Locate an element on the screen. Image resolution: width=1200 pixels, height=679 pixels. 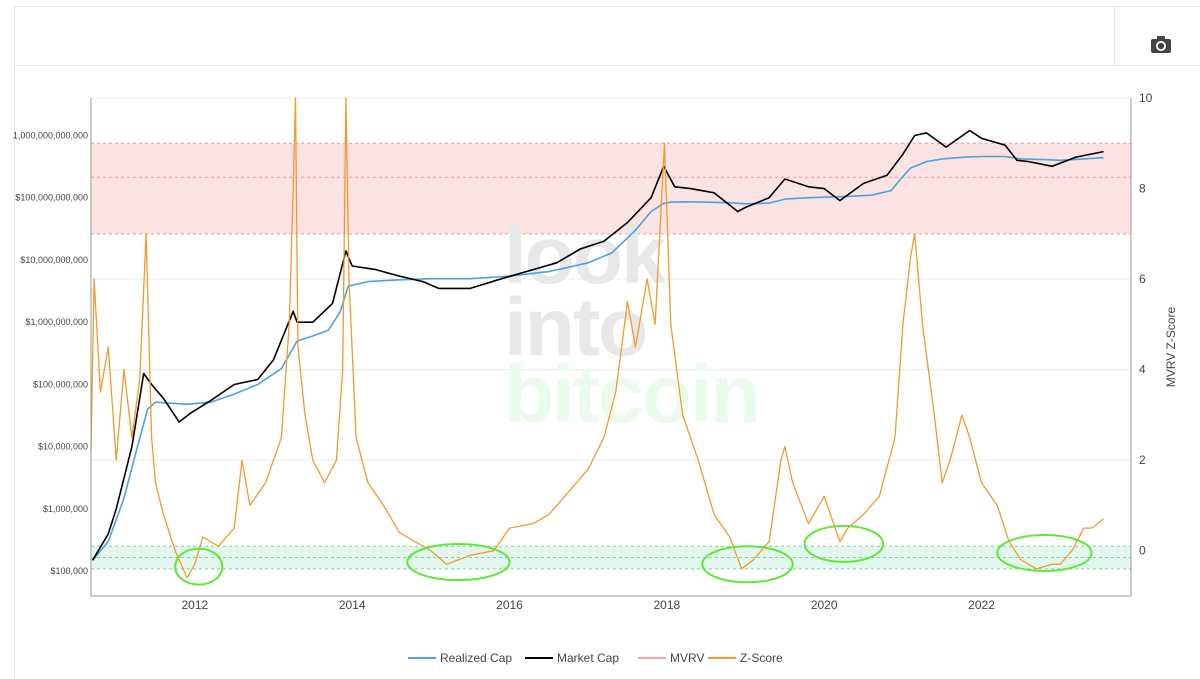
y-left-tick-label: $100,000,000,000 is located at coordinates (51, 198).